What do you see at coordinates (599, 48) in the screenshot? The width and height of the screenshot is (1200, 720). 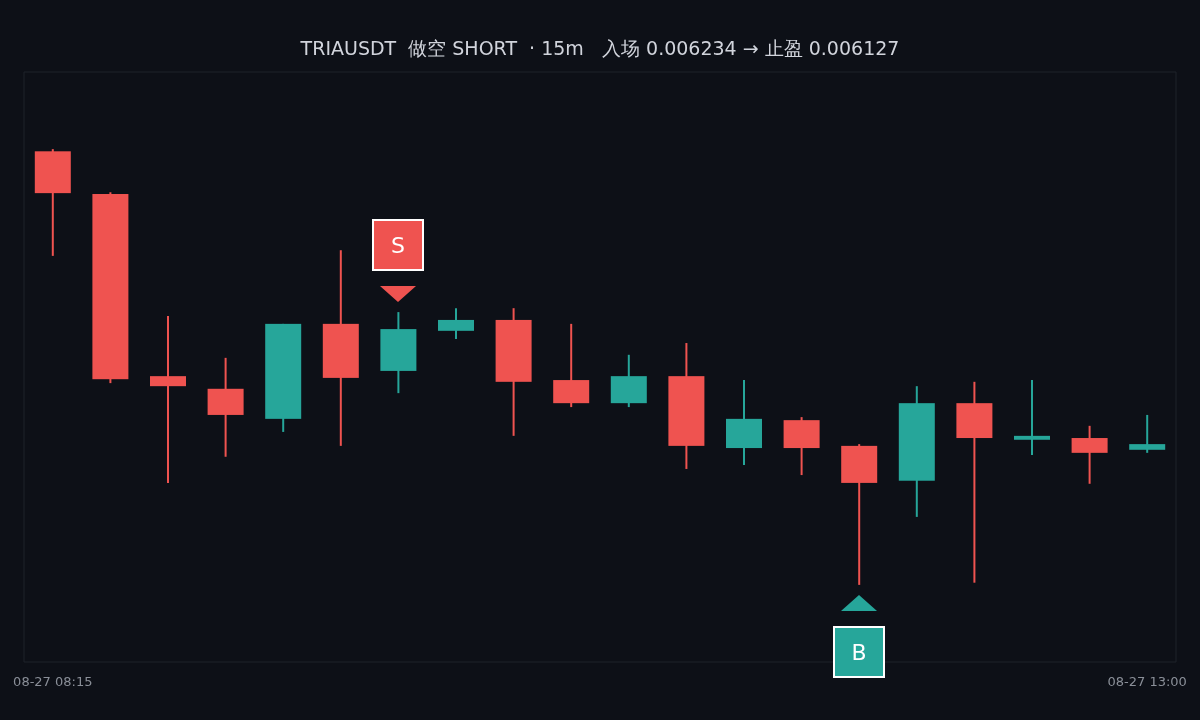 I see `chart-title: TRIAUSDT 做空 SHORT · 15m 入场 0.006234 → 止盈 0.006127` at bounding box center [599, 48].